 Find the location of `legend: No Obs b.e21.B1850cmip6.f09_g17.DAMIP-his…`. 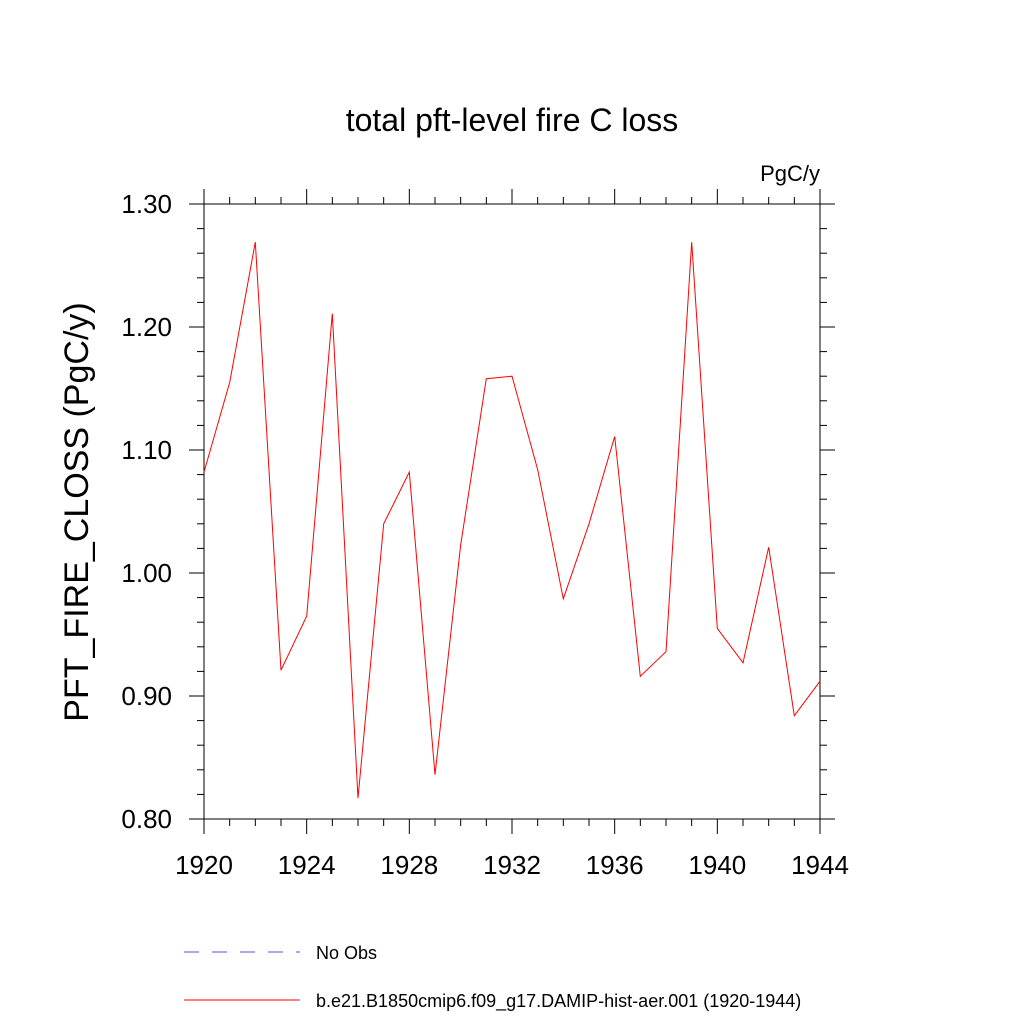

legend: No Obs b.e21.B1850cmip6.f09_g17.DAMIP-his… is located at coordinates (492, 977).